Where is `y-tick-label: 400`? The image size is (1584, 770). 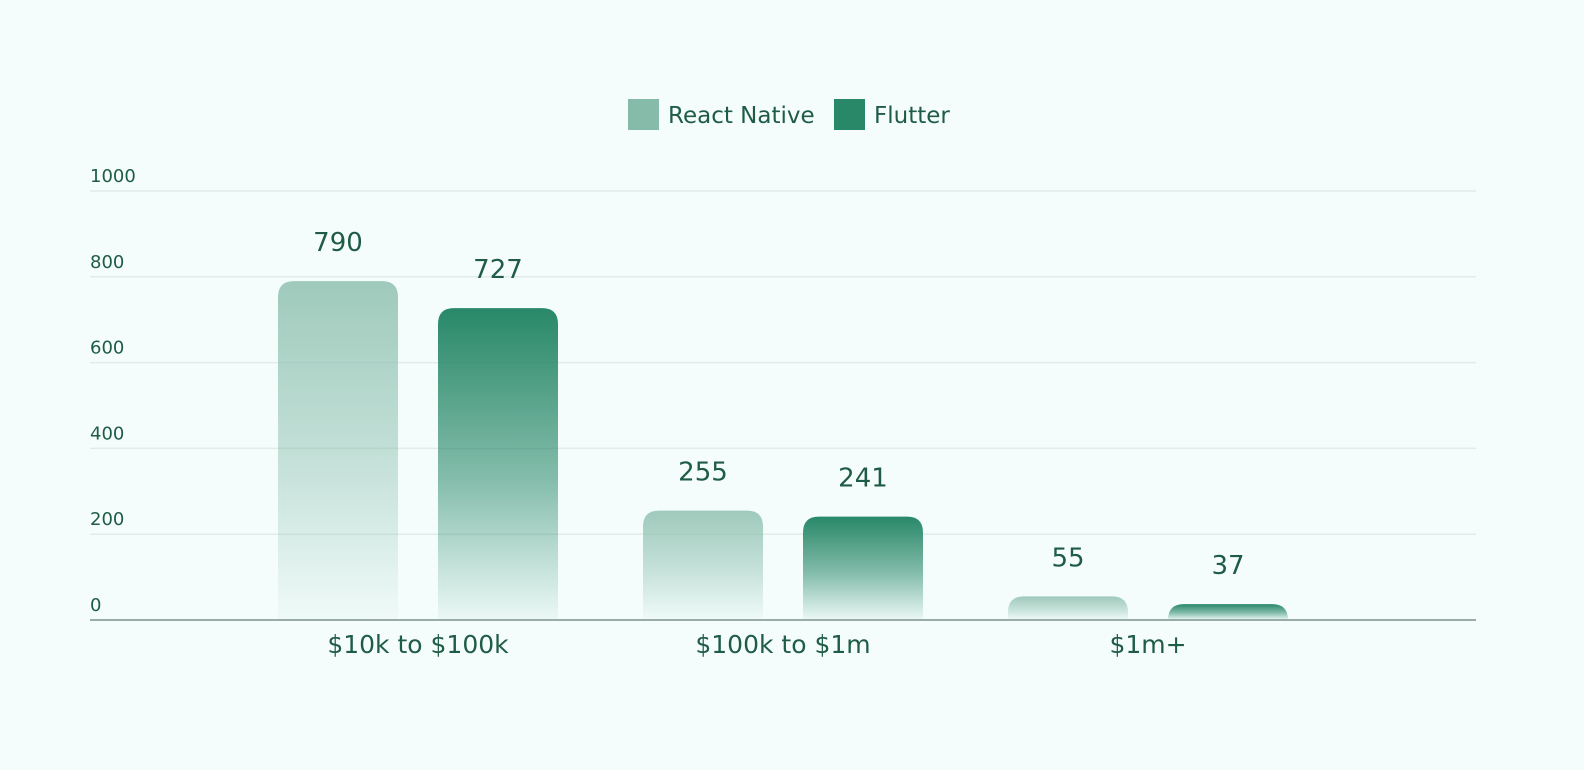
y-tick-label: 400 is located at coordinates (107, 433).